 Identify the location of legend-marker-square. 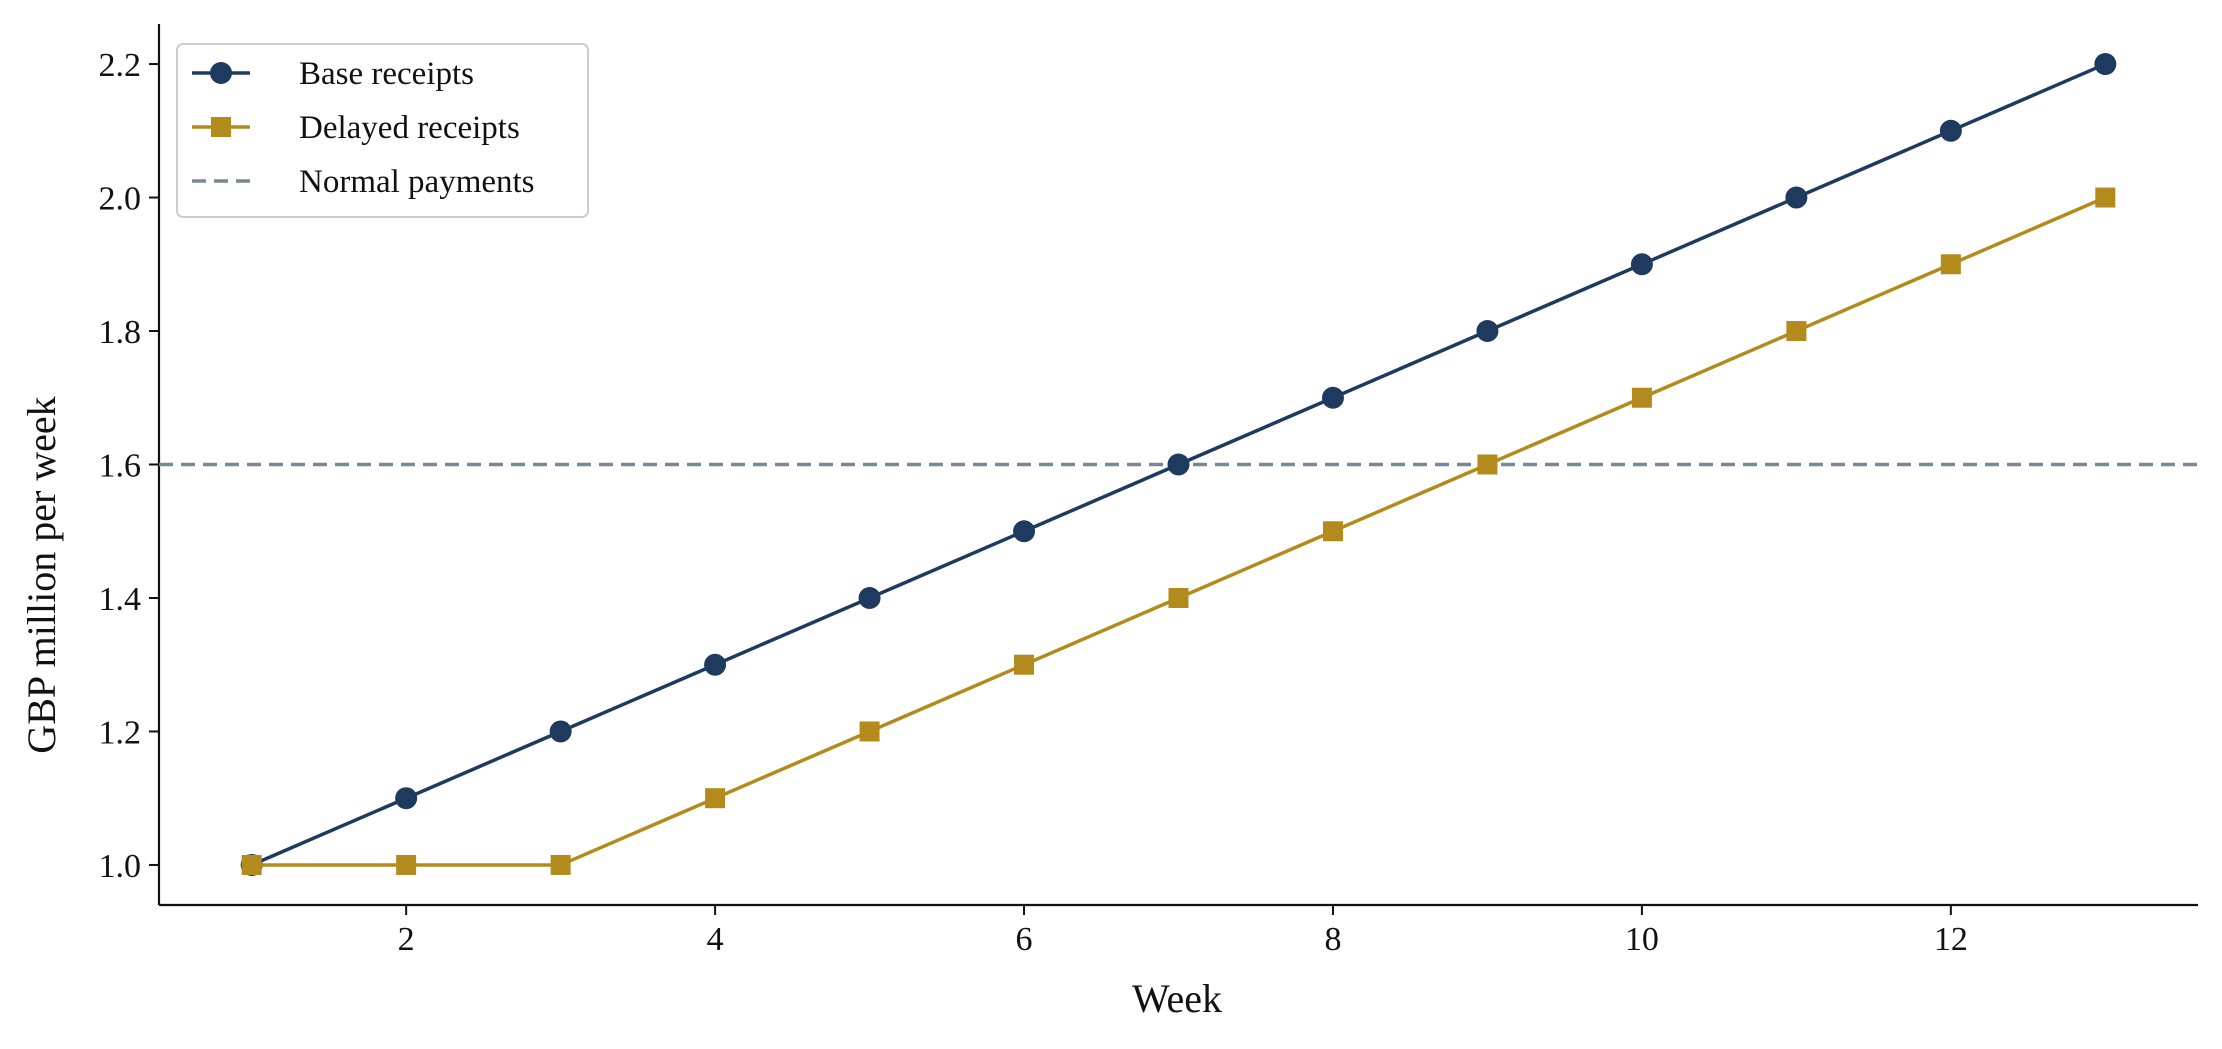
(221, 127).